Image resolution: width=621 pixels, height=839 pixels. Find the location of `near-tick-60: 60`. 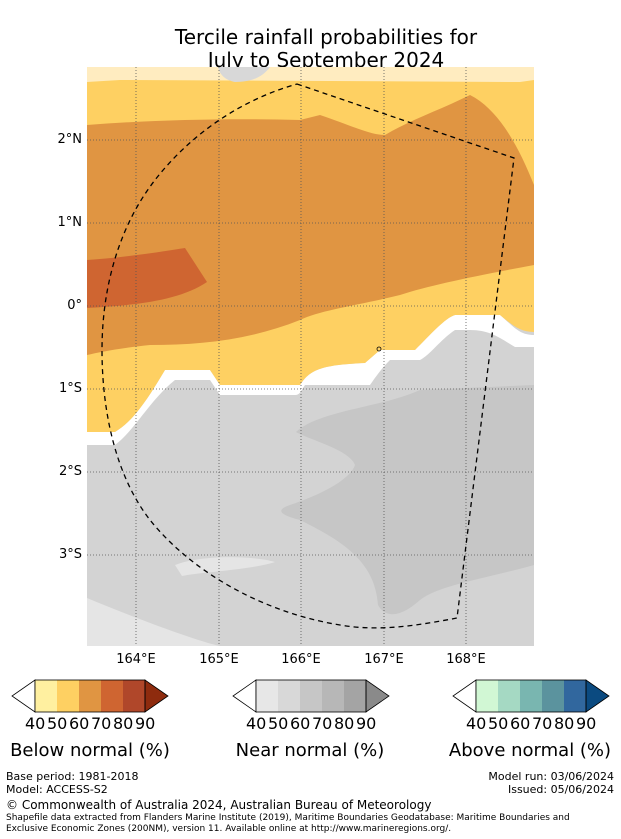

near-tick-60: 60 is located at coordinates (300, 723).